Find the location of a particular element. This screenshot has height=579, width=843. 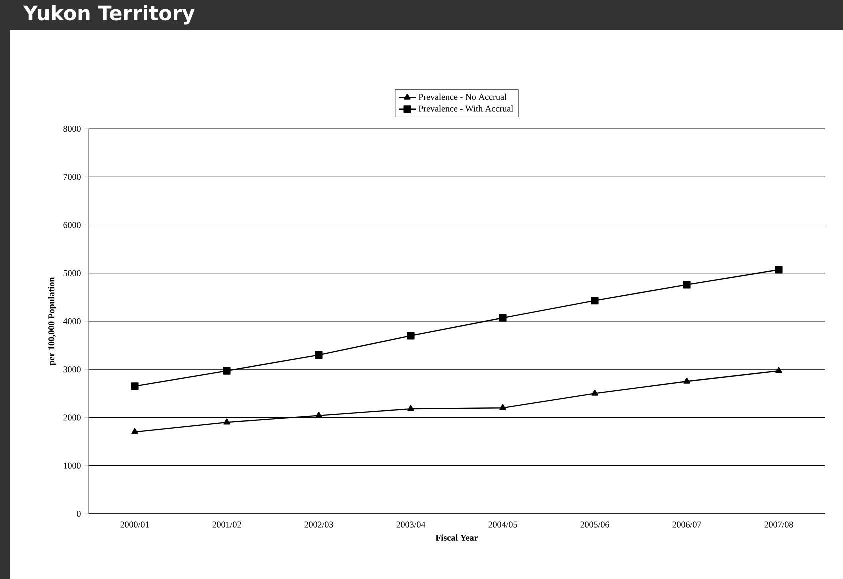

x-tick-label: 2003/04 is located at coordinates (411, 525).